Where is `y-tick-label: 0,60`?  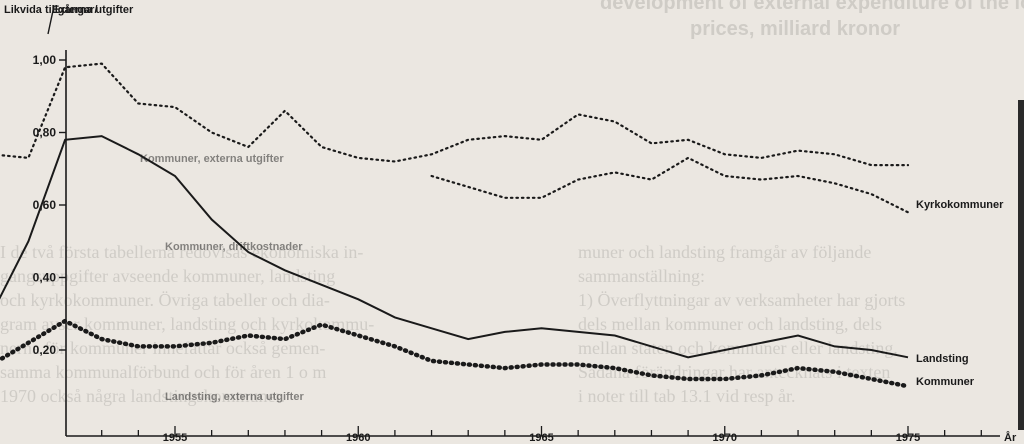
y-tick-label: 0,60 is located at coordinates (45, 205).